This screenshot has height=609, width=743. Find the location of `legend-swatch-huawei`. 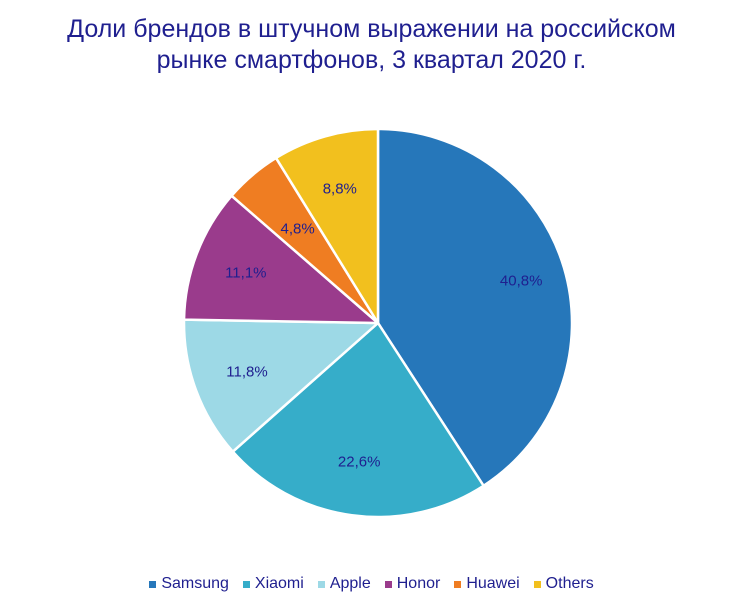

legend-swatch-huawei is located at coordinates (458, 584).